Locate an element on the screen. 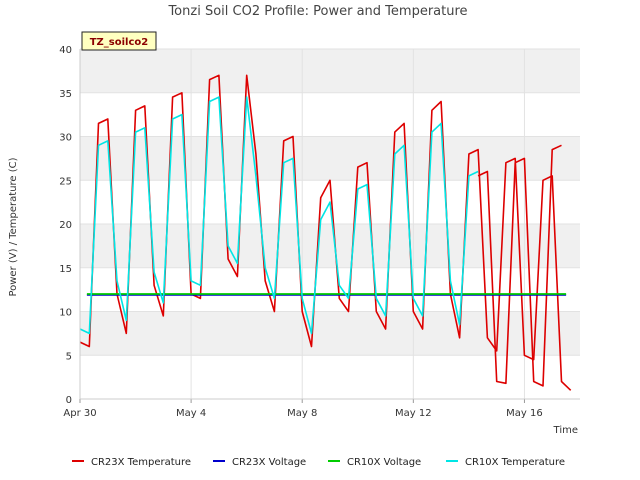 This screenshot has height=480, width=640. y-tick-label: 5 is located at coordinates (69, 356).